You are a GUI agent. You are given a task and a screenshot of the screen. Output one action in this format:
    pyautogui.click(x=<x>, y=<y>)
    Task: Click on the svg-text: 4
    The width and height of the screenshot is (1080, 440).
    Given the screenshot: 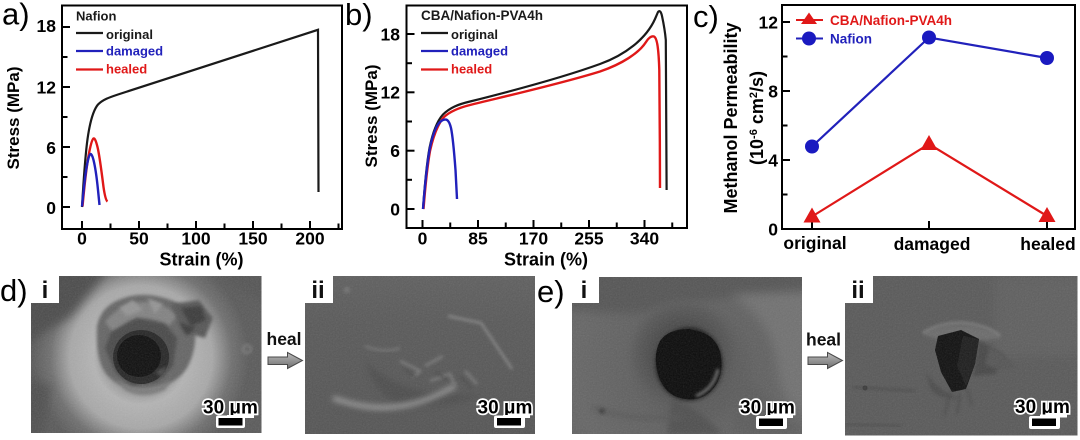 What is the action you would take?
    pyautogui.click(x=773, y=160)
    